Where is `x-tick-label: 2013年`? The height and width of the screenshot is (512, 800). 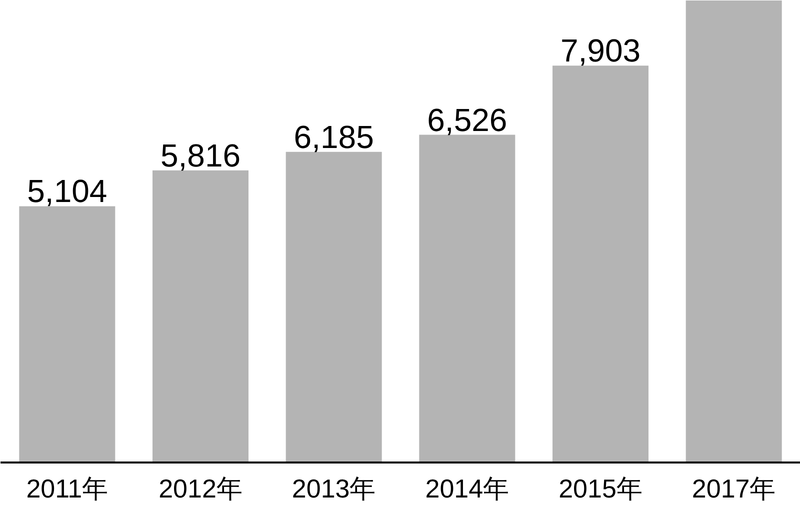
x-tick-label: 2013年 is located at coordinates (334, 489).